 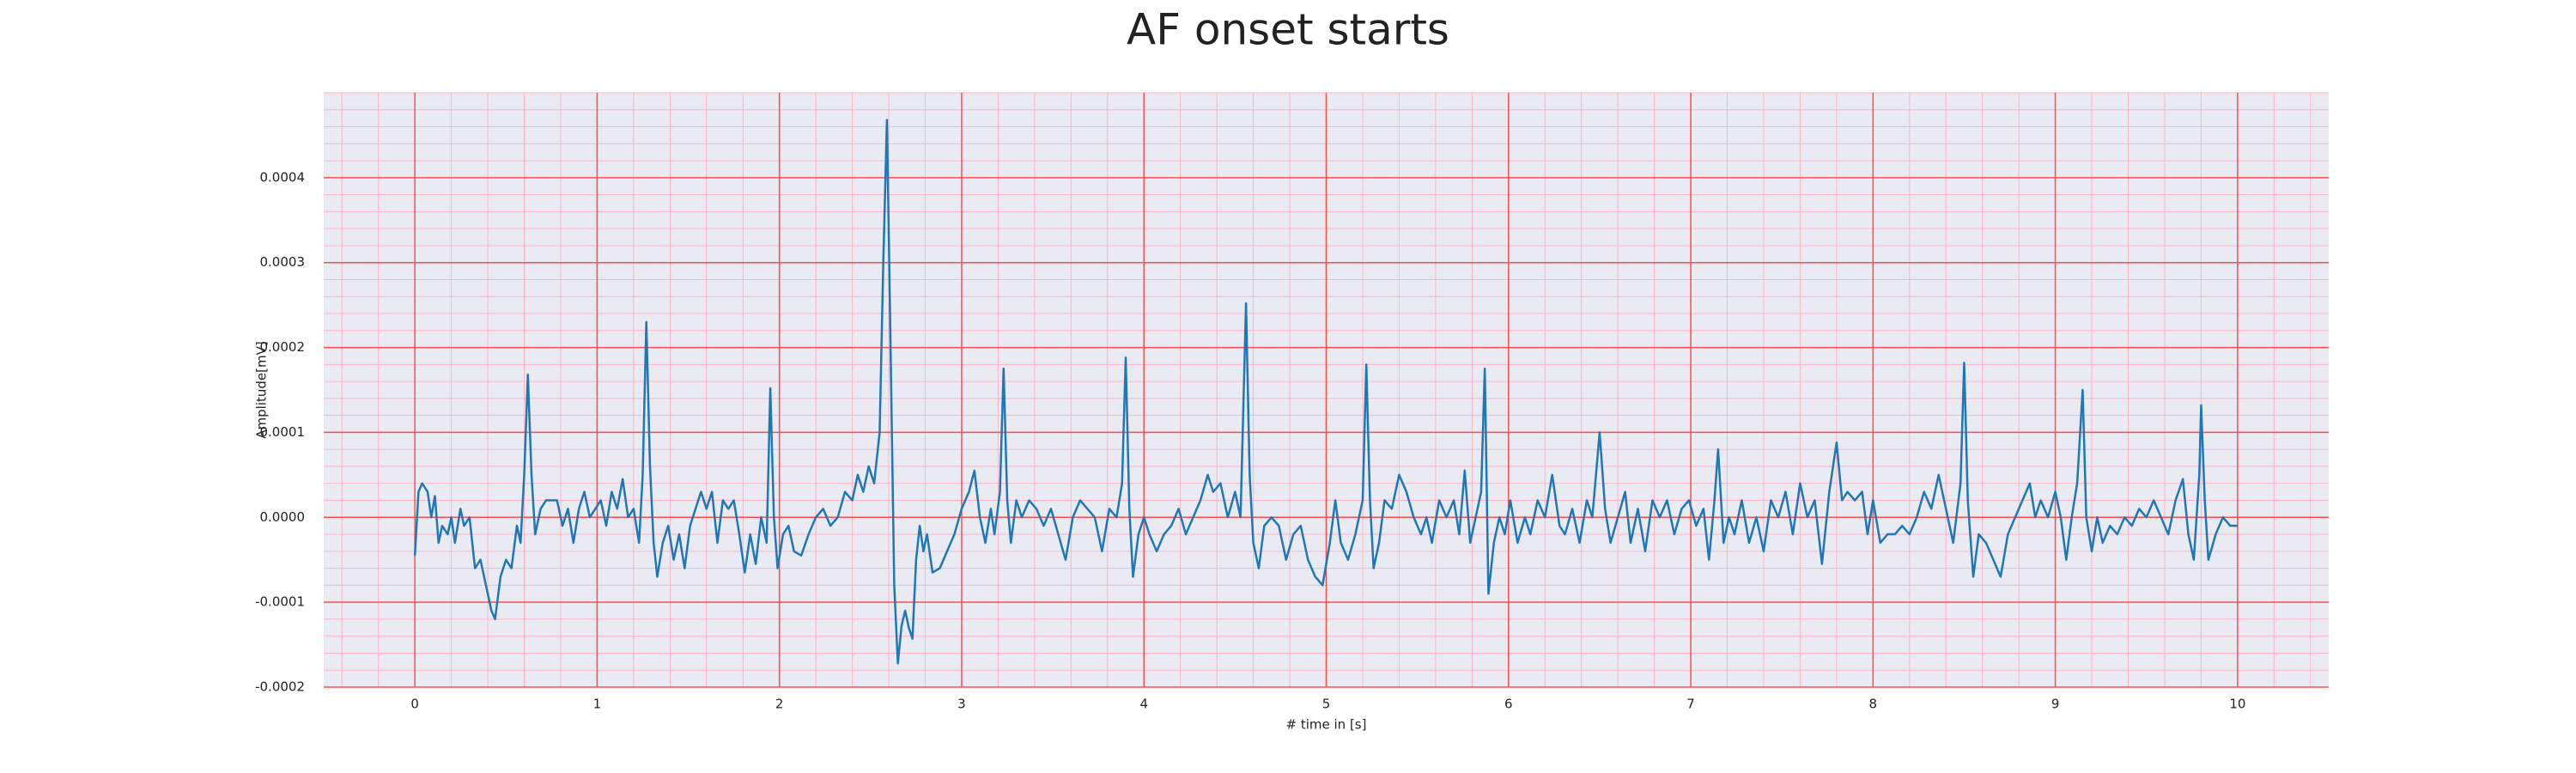 I want to click on x-tick-label: 6, so click(x=1508, y=704).